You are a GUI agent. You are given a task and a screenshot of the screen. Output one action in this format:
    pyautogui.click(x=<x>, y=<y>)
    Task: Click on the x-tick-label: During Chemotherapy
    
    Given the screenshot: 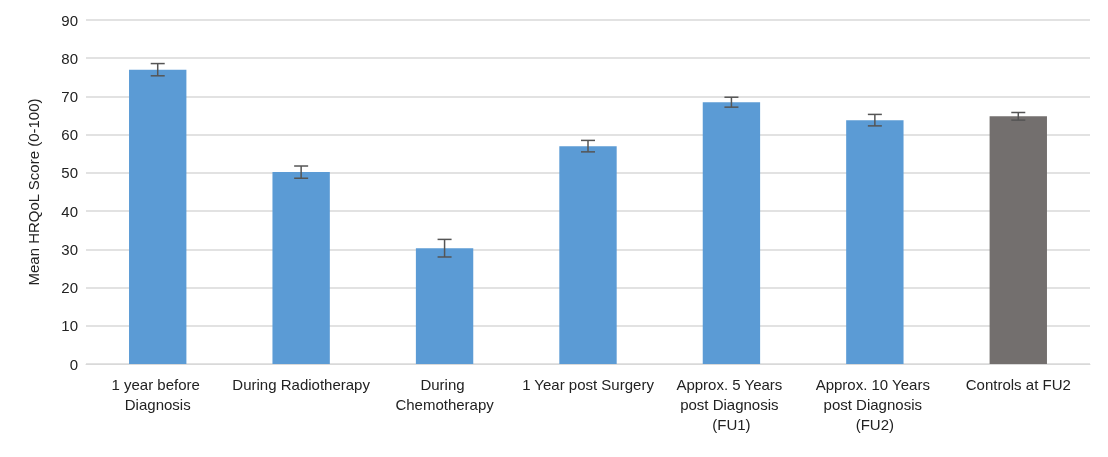 What is the action you would take?
    pyautogui.click(x=445, y=394)
    